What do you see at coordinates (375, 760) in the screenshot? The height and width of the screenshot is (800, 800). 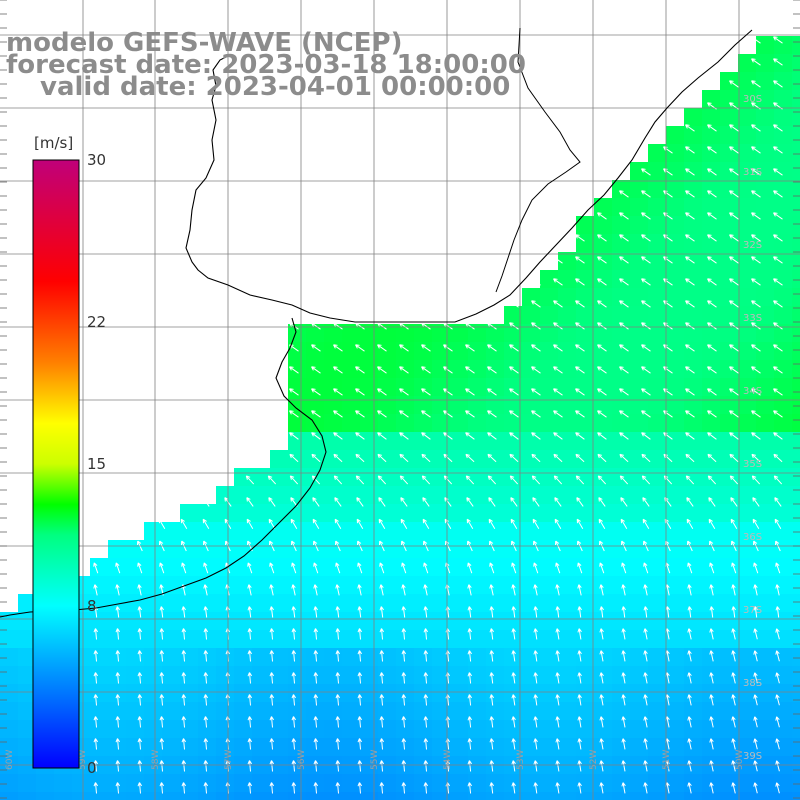 I see `longitude-label: 55W` at bounding box center [375, 760].